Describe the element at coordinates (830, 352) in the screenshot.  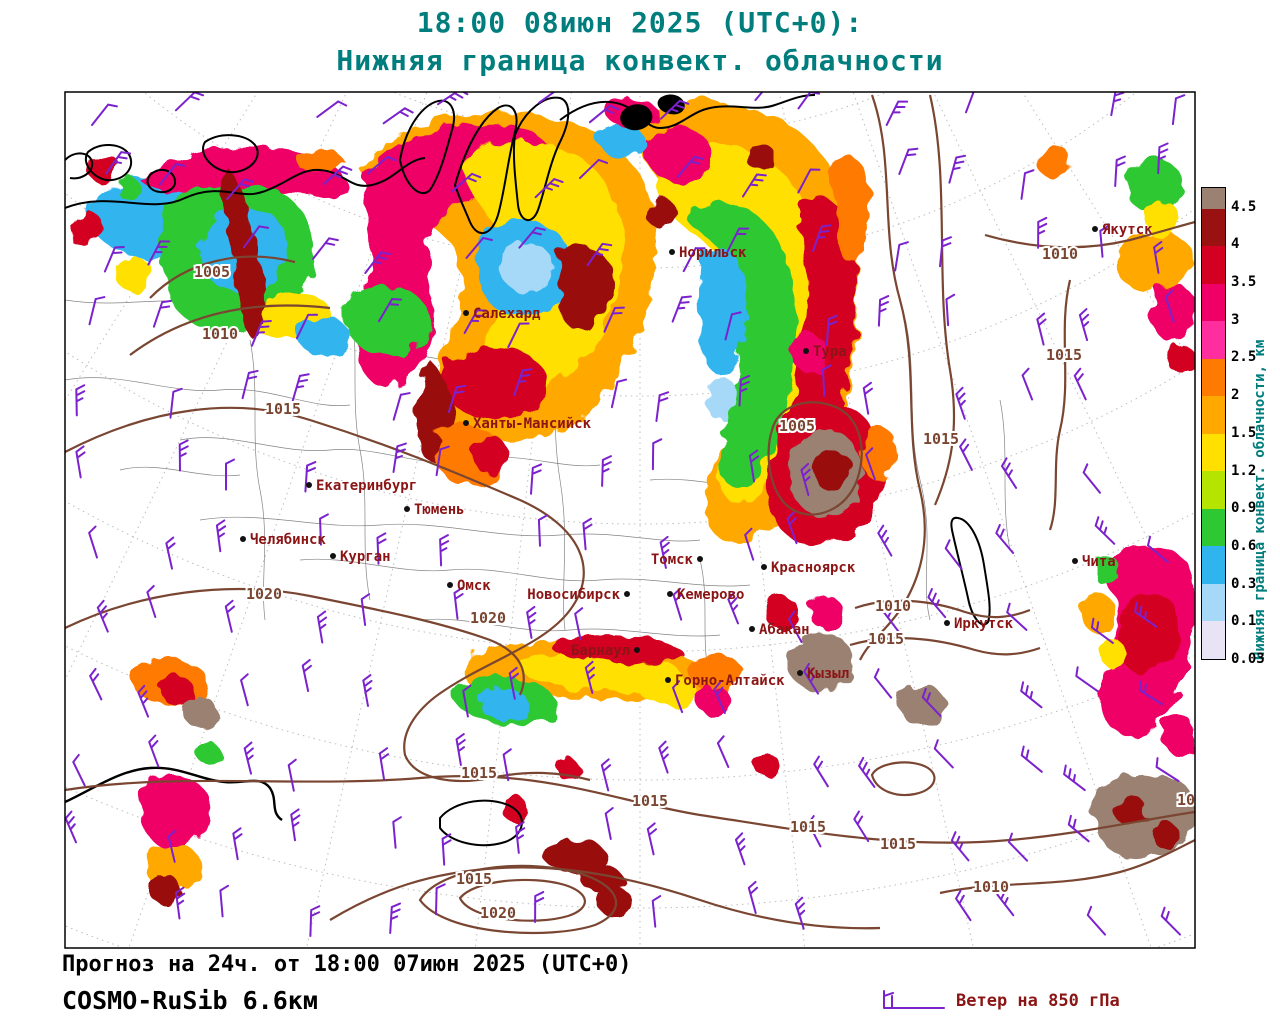
I see `city-label: Тура` at that location.